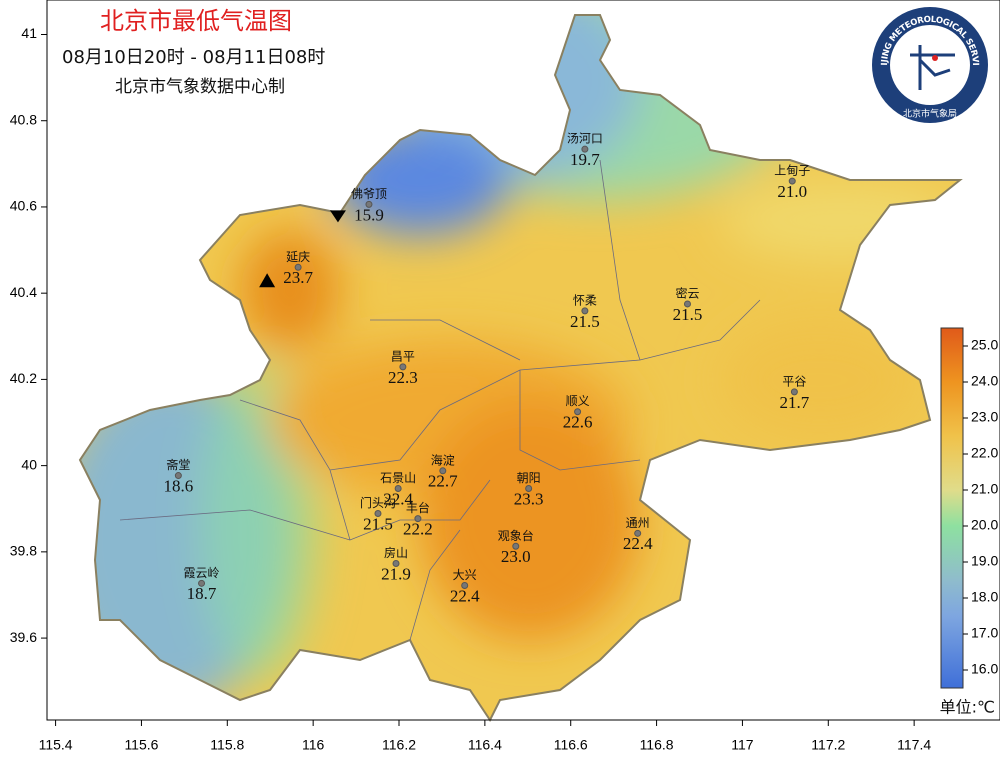 This screenshot has height=760, width=1000. Describe the element at coordinates (443, 481) in the screenshot. I see `station-value: 22.7` at that location.